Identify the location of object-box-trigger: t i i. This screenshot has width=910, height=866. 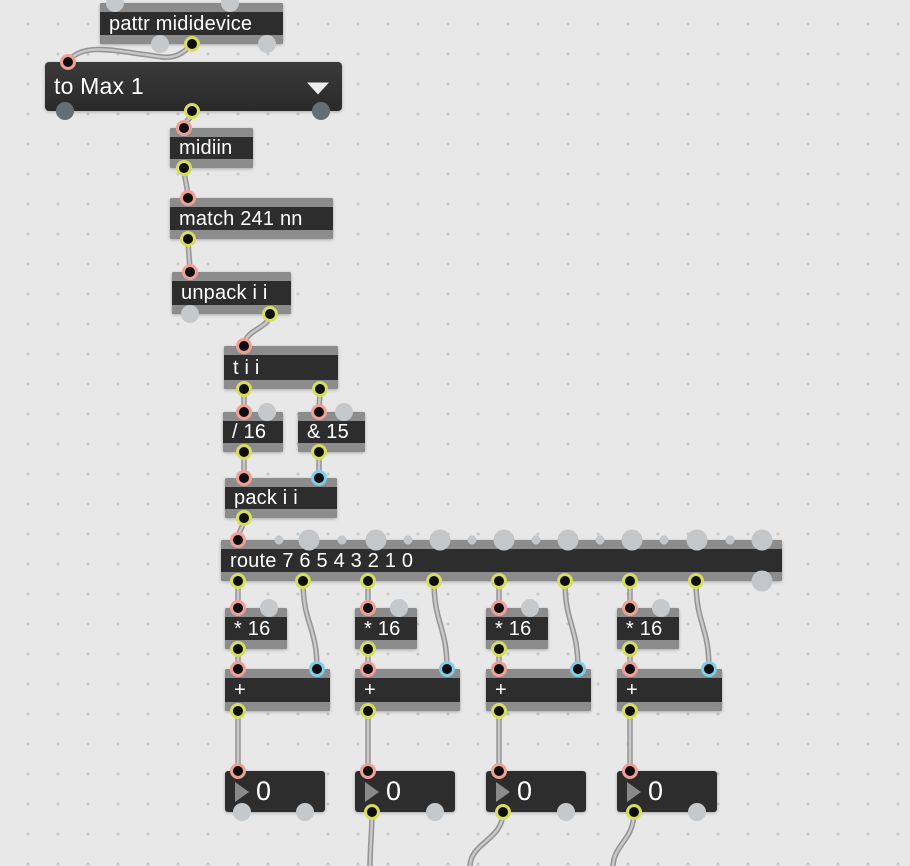
(281, 367).